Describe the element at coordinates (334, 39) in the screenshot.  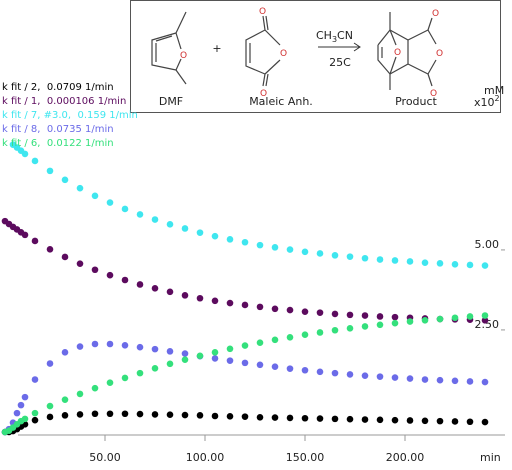
I see `solvent-sub: 3` at that location.